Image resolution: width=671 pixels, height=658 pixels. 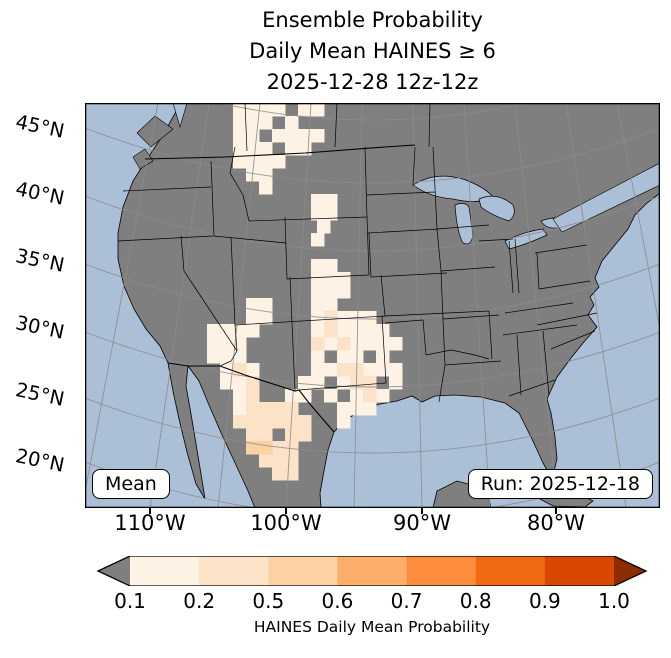 I want to click on lat-tick-label: 25°N, so click(x=40, y=394).